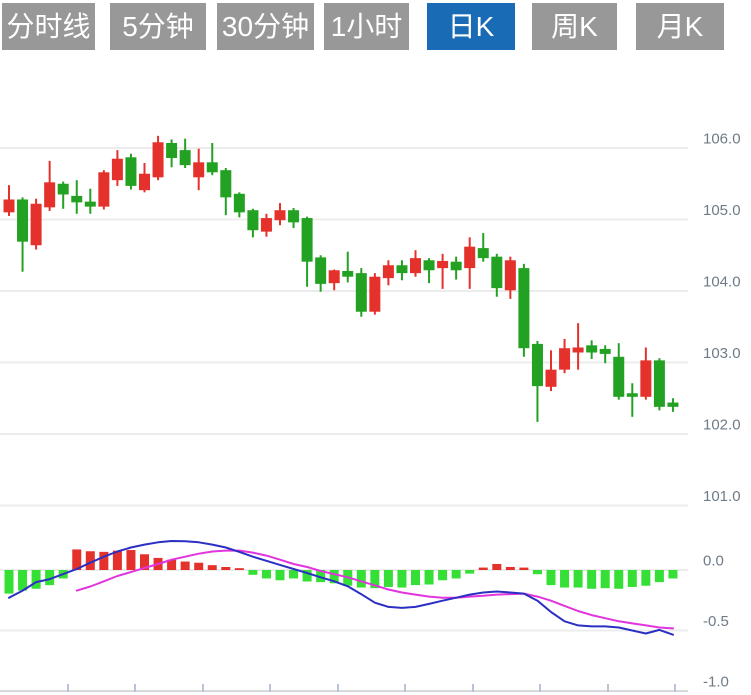 The image size is (751, 695). I want to click on macd-axis-label: 0.0, so click(713, 561).